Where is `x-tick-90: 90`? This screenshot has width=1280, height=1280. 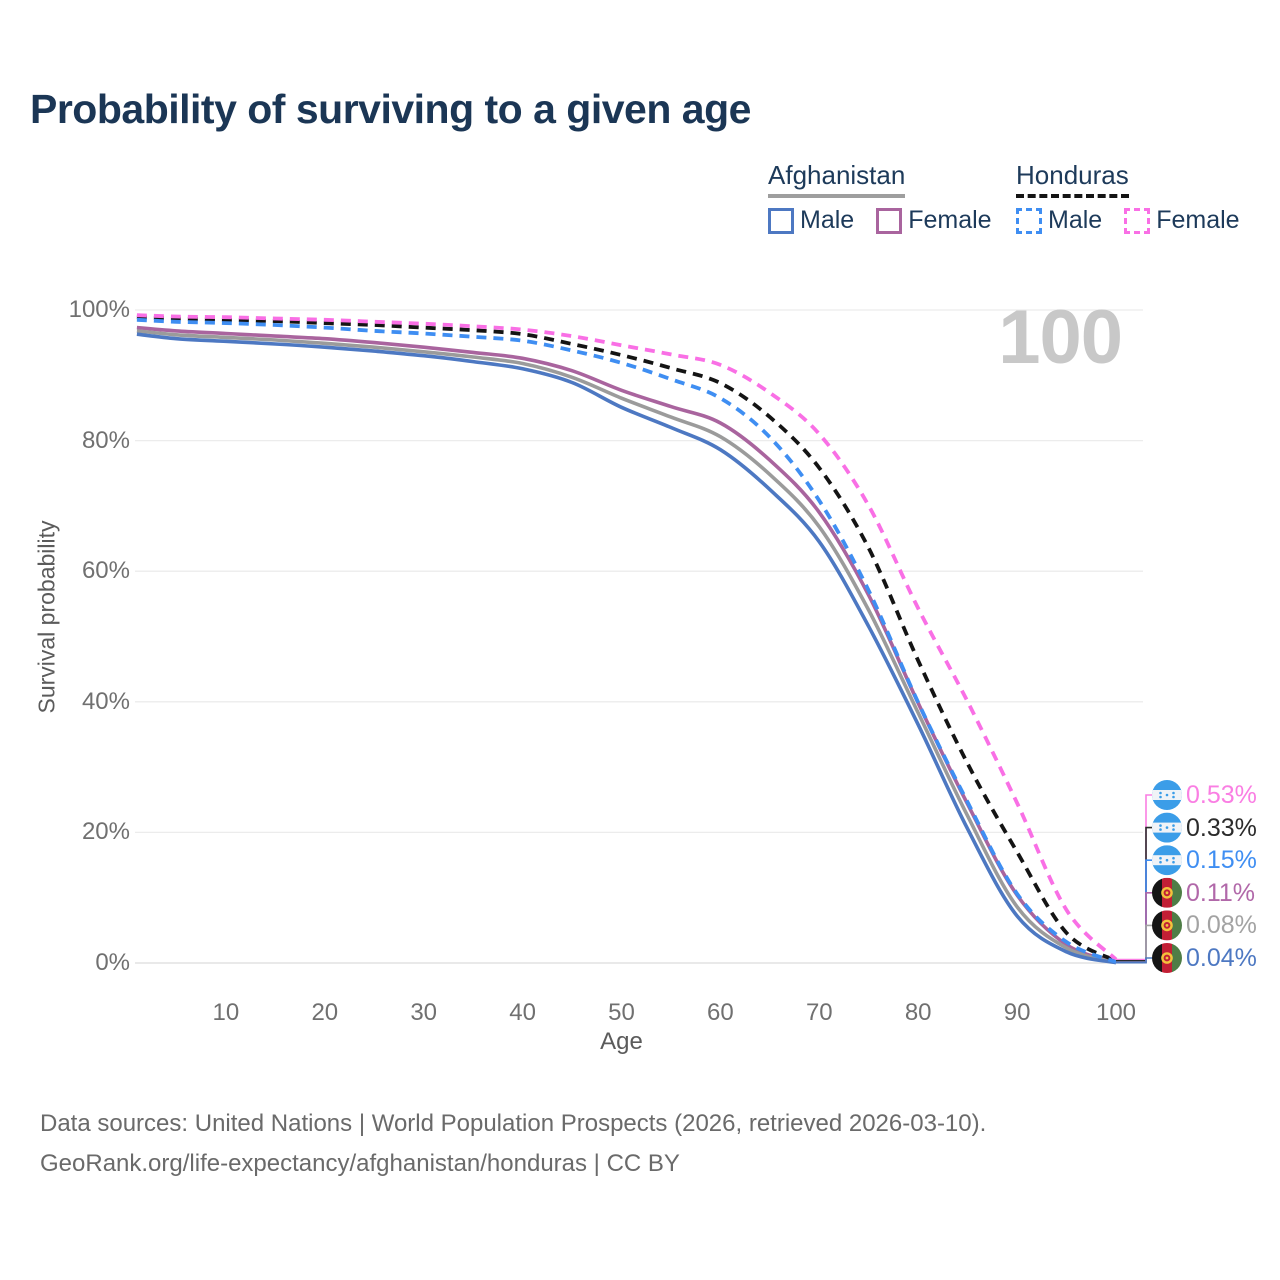 x-tick-90: 90 is located at coordinates (1017, 1012).